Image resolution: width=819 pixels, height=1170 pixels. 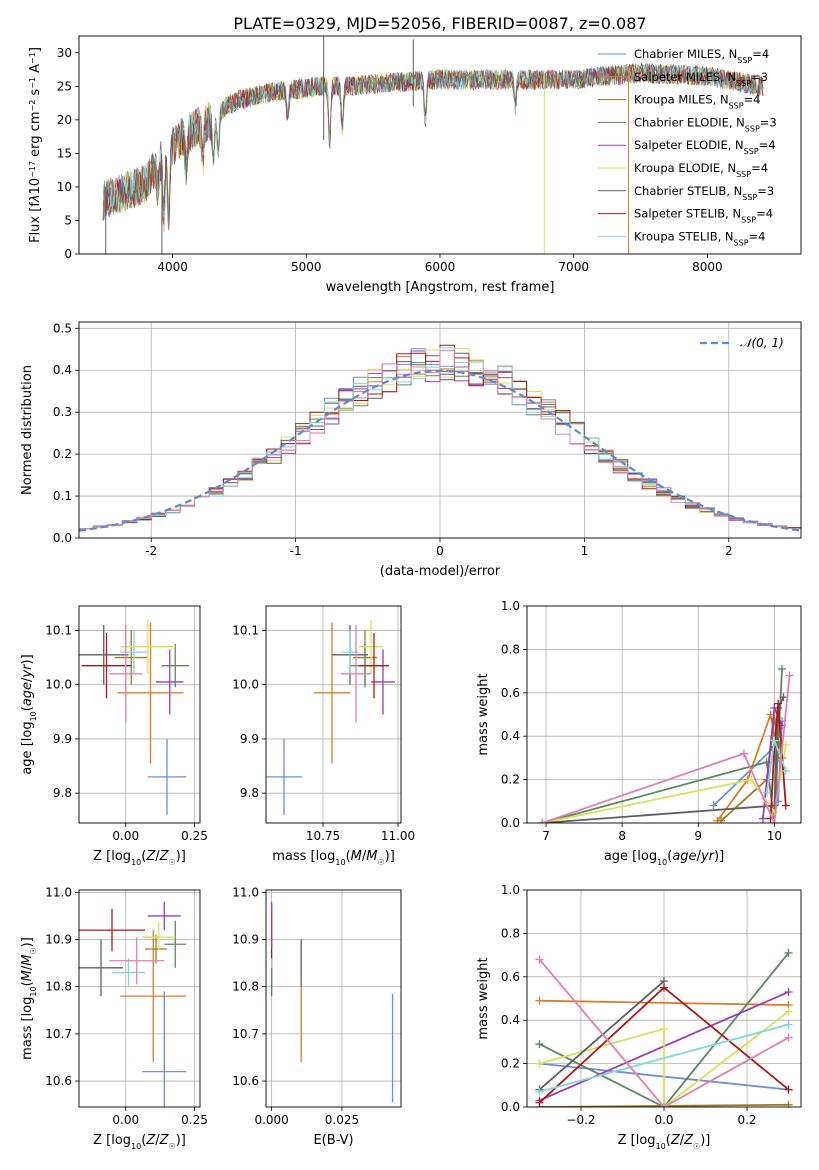 I want to click on x-tick-label: 8, so click(x=622, y=836).